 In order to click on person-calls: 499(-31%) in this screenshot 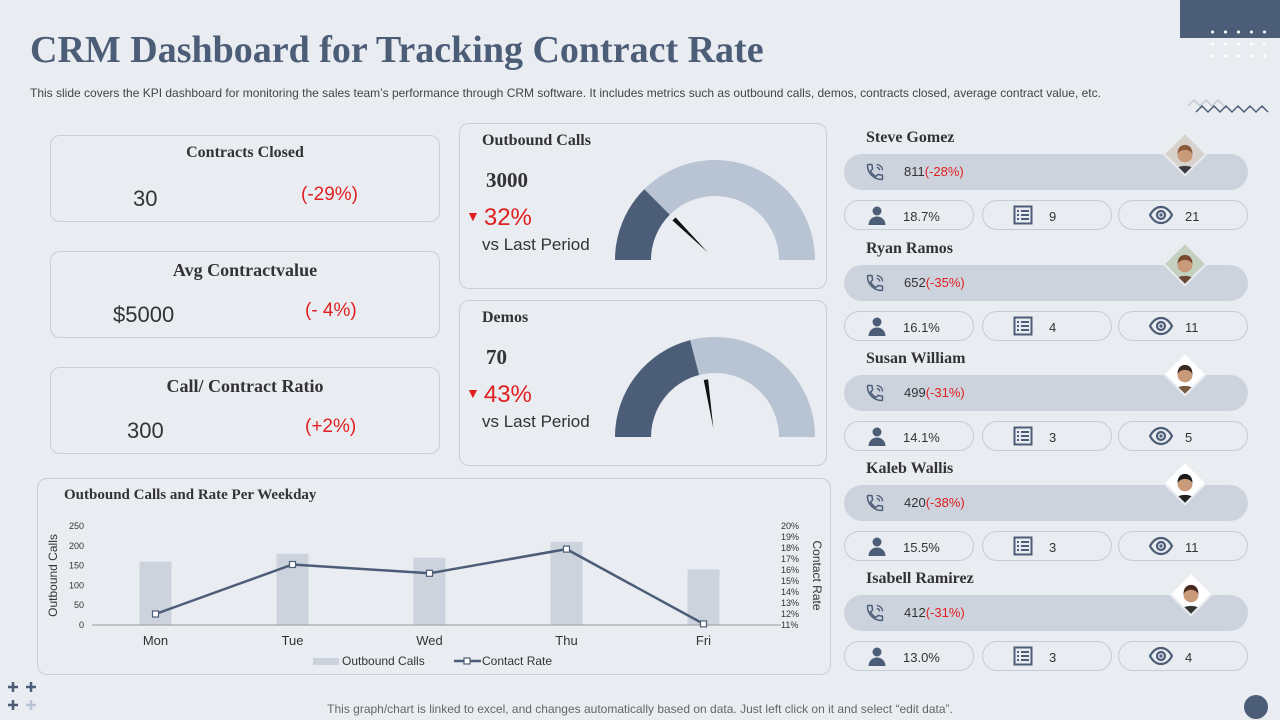, I will do `click(934, 392)`.